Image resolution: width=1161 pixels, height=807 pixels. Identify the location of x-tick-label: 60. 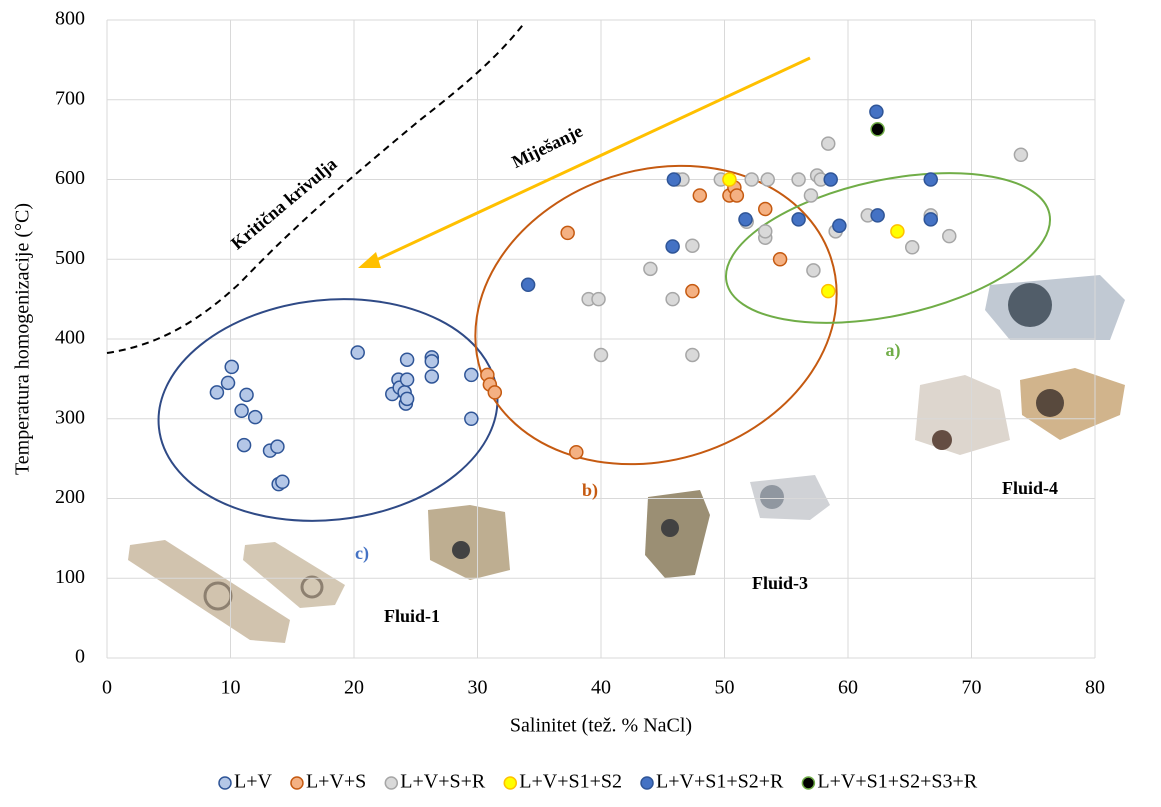
(848, 688).